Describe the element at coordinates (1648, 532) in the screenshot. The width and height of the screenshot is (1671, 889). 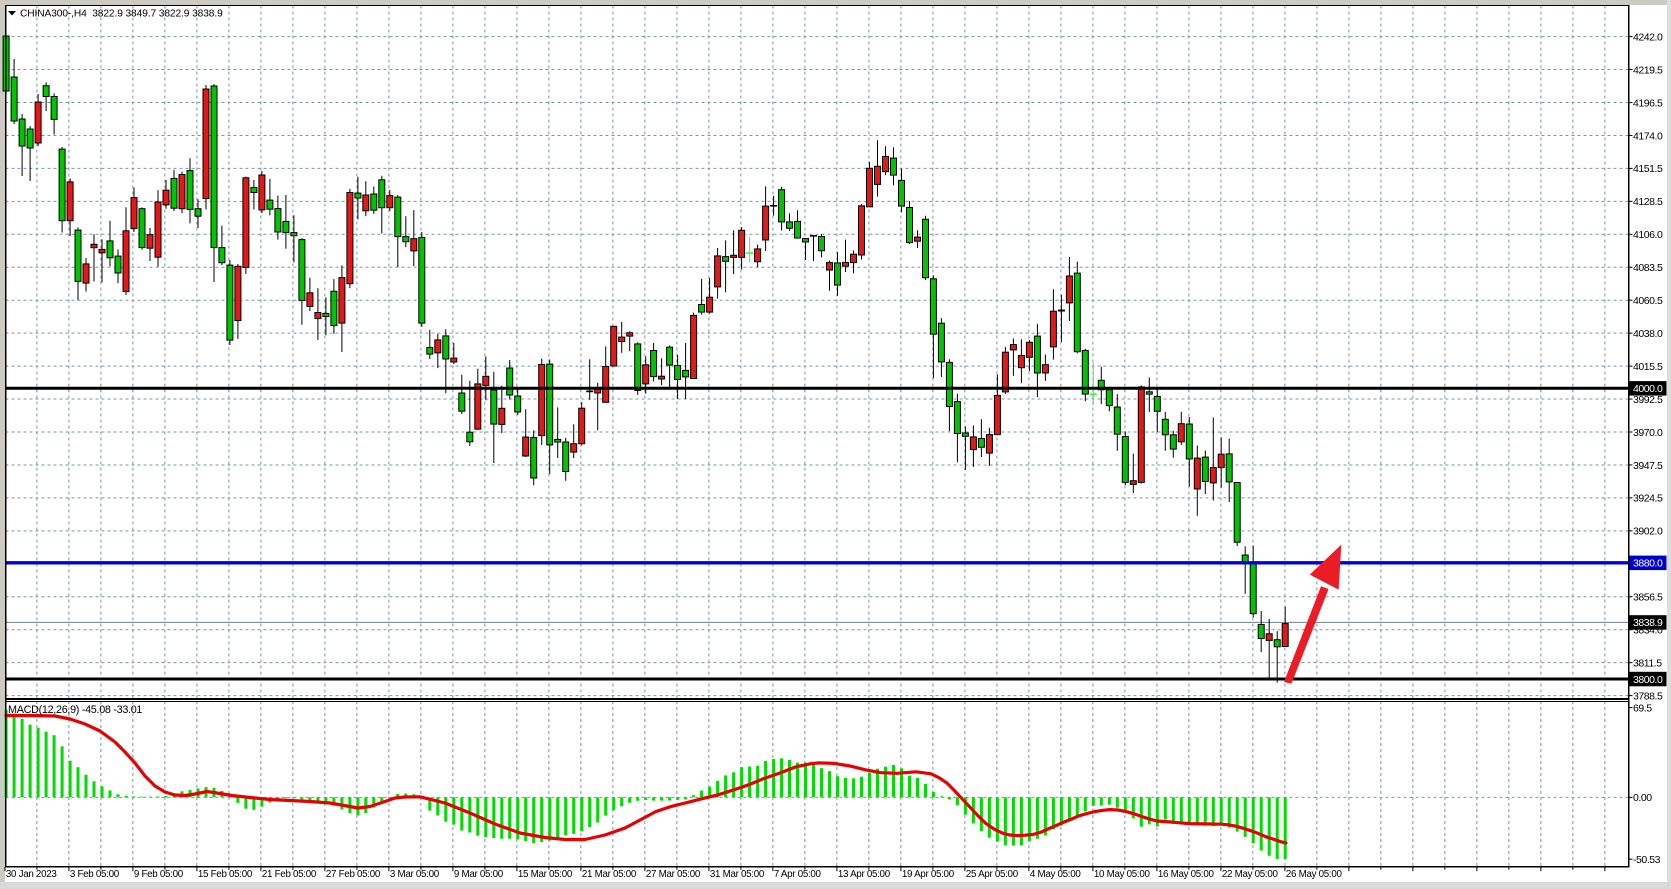
I see `svg-text: 3902.0` at that location.